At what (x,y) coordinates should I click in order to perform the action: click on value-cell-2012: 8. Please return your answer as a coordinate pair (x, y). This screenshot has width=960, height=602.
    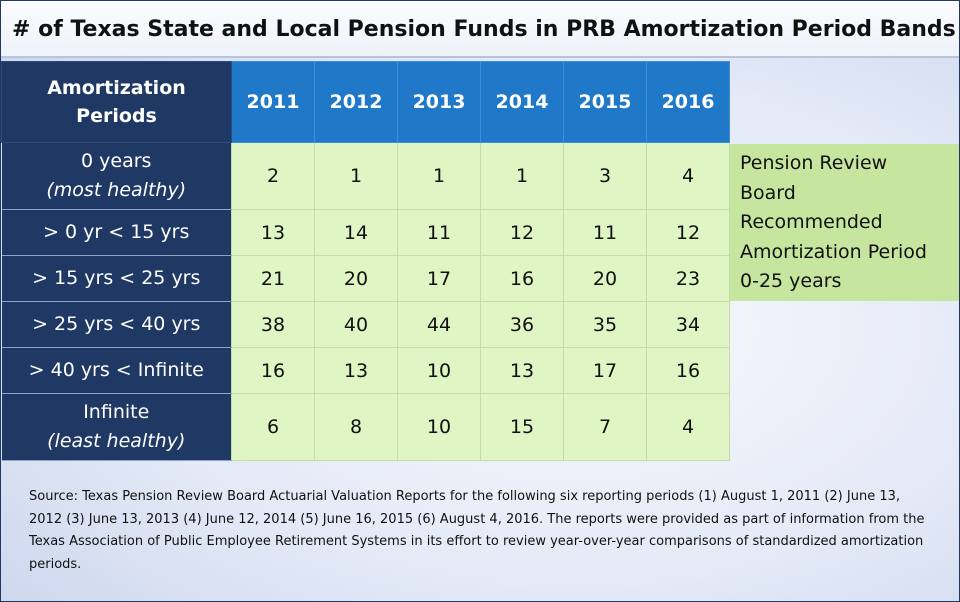
    Looking at the image, I should click on (356, 427).